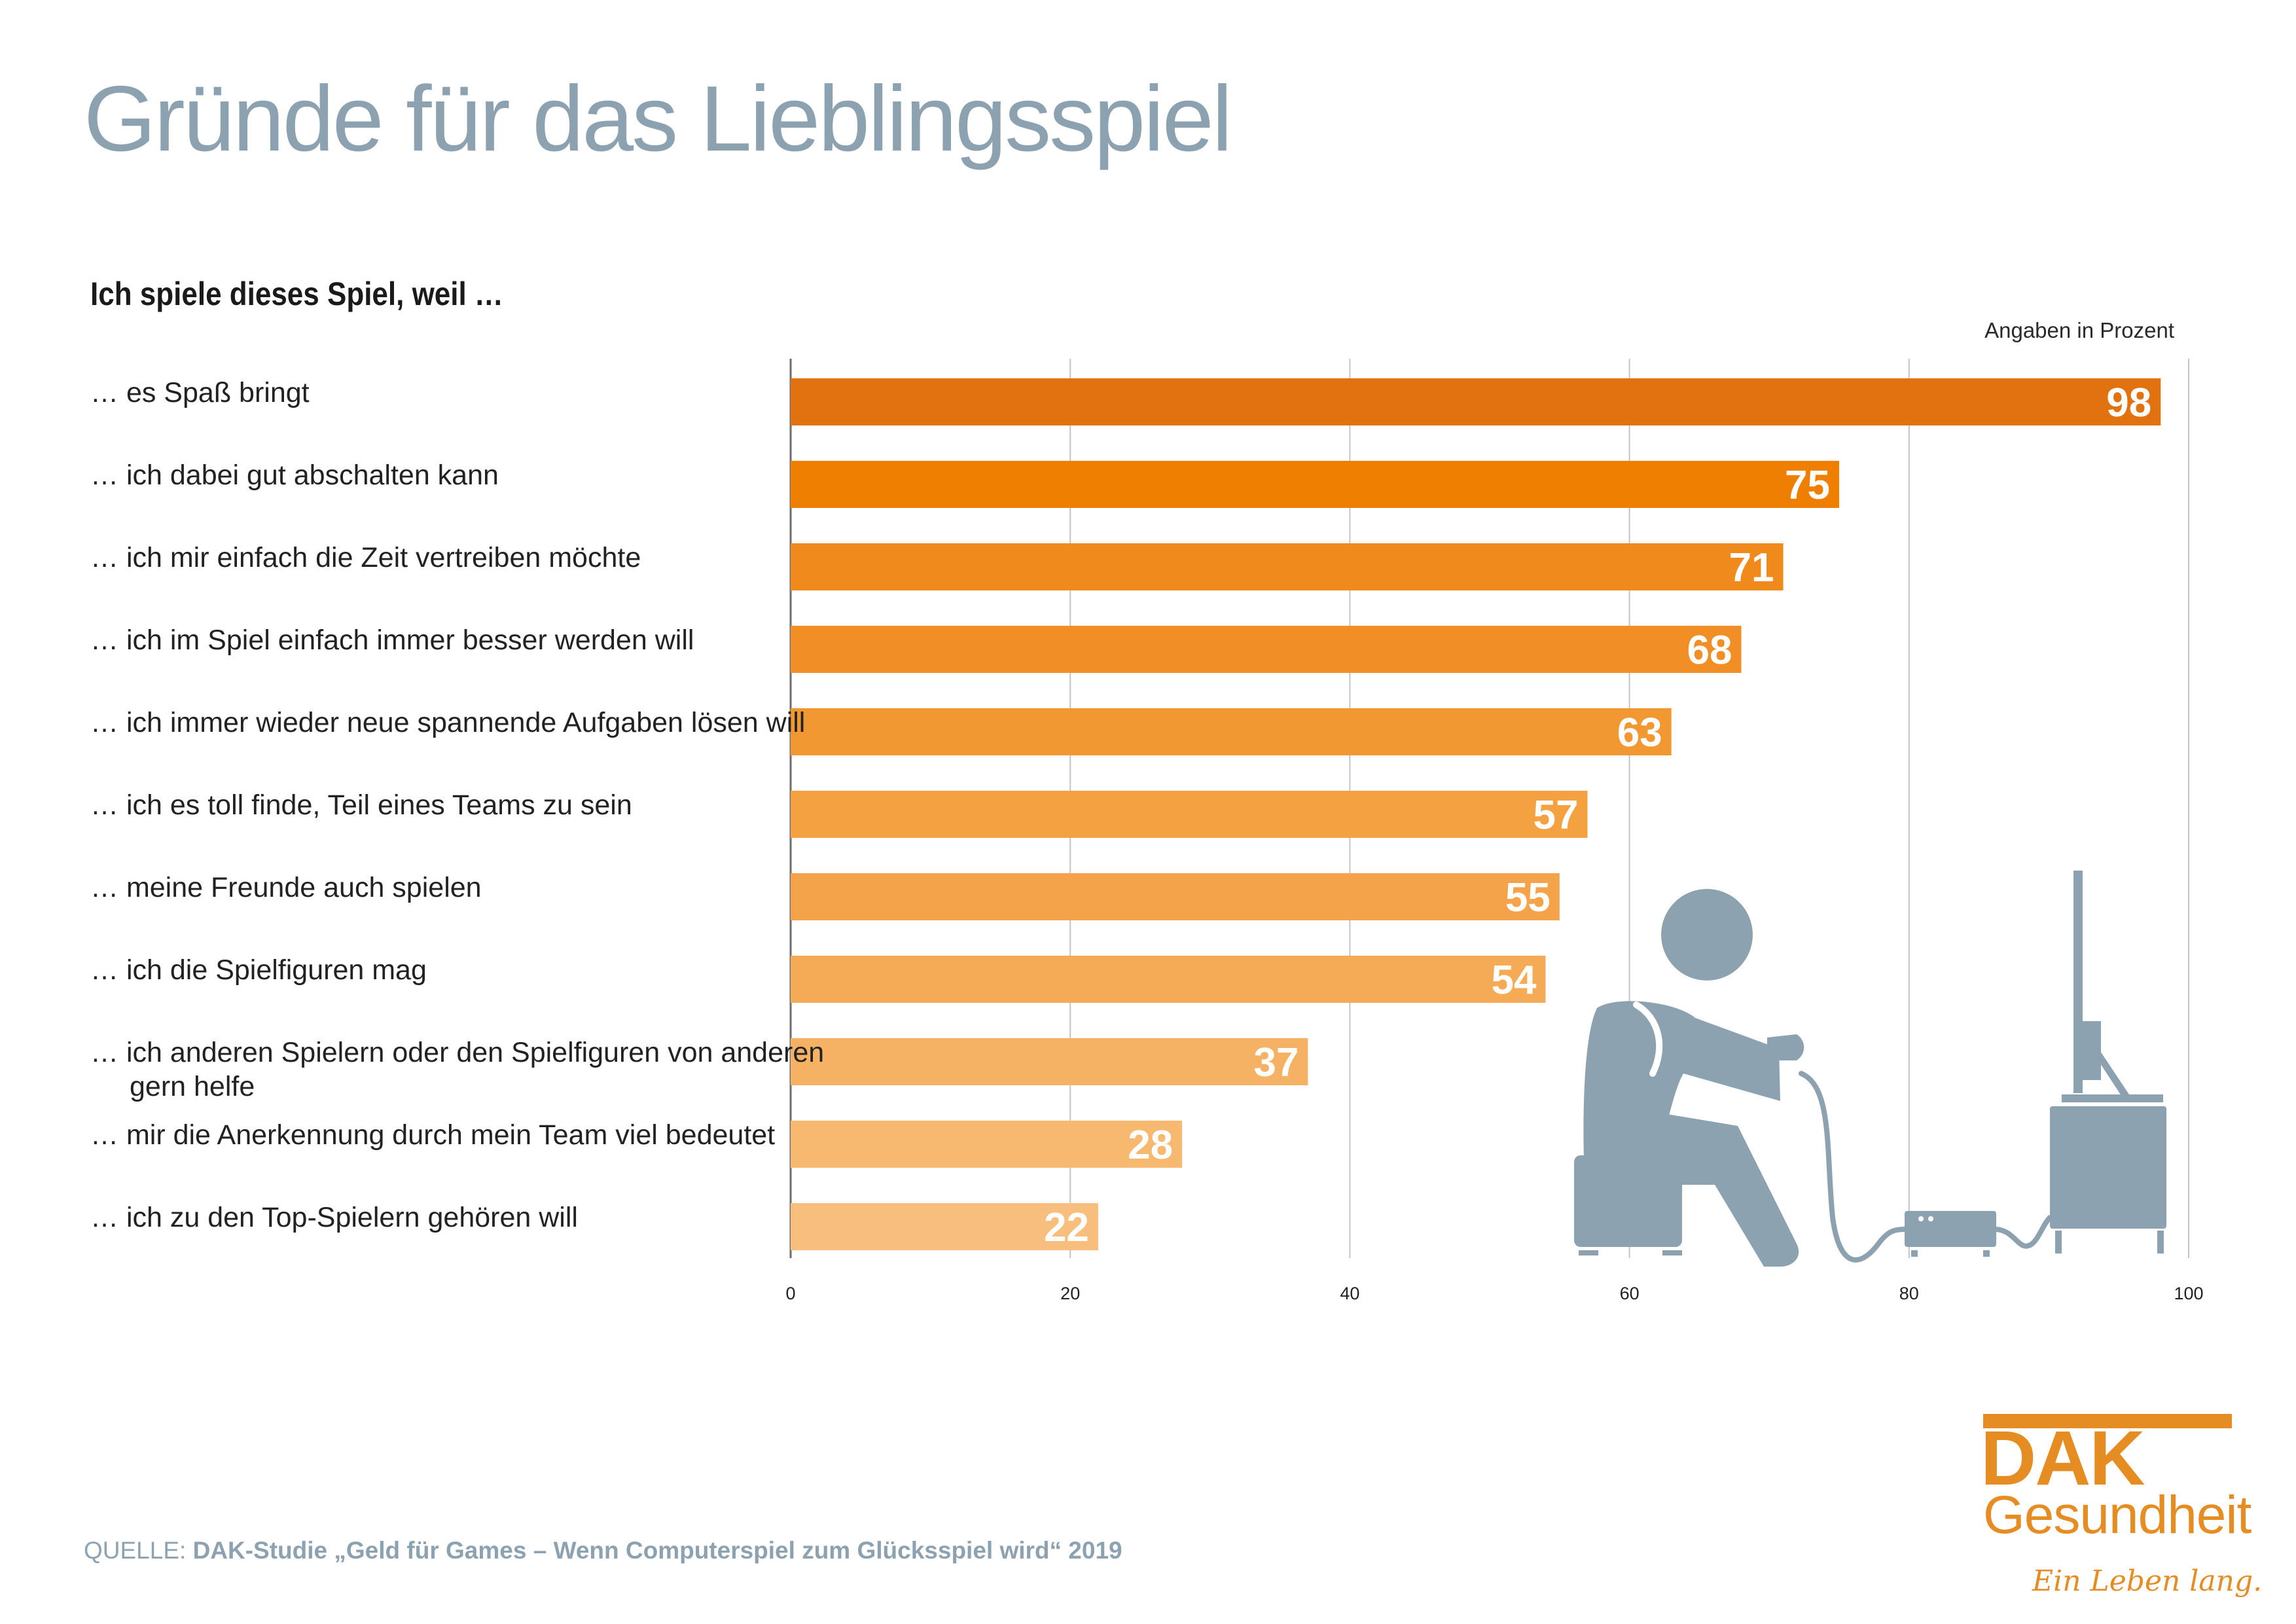 The width and height of the screenshot is (2296, 1624). I want to click on x-tick-label: 60, so click(1630, 1293).